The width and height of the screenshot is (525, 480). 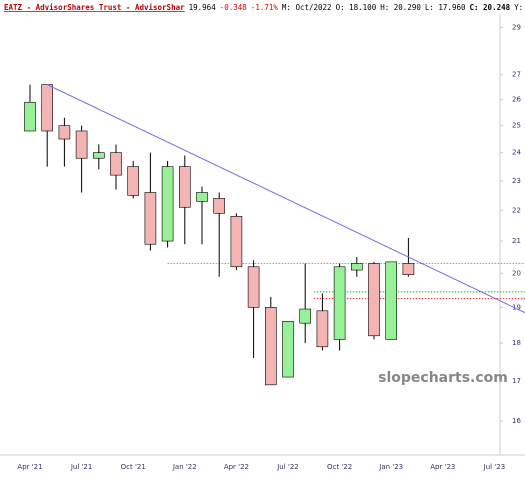 What do you see at coordinates (400, 7) in the screenshot?
I see `header-item: H: 20.290` at bounding box center [400, 7].